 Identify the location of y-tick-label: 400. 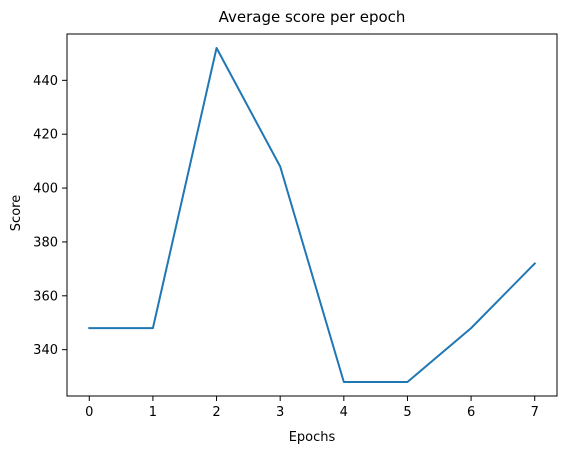
(45, 189).